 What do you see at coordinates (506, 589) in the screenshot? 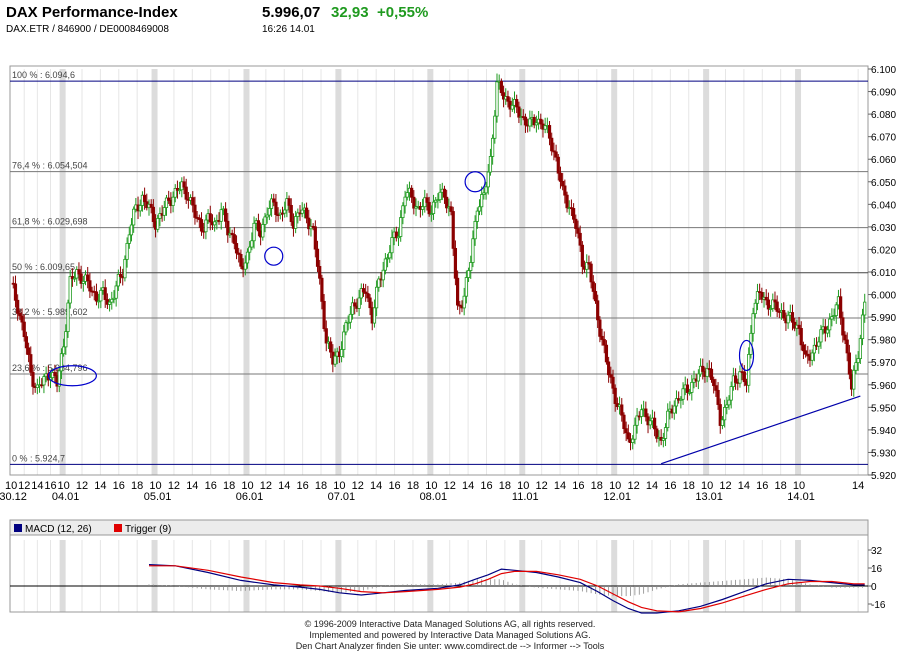
I see `macd-line` at bounding box center [506, 589].